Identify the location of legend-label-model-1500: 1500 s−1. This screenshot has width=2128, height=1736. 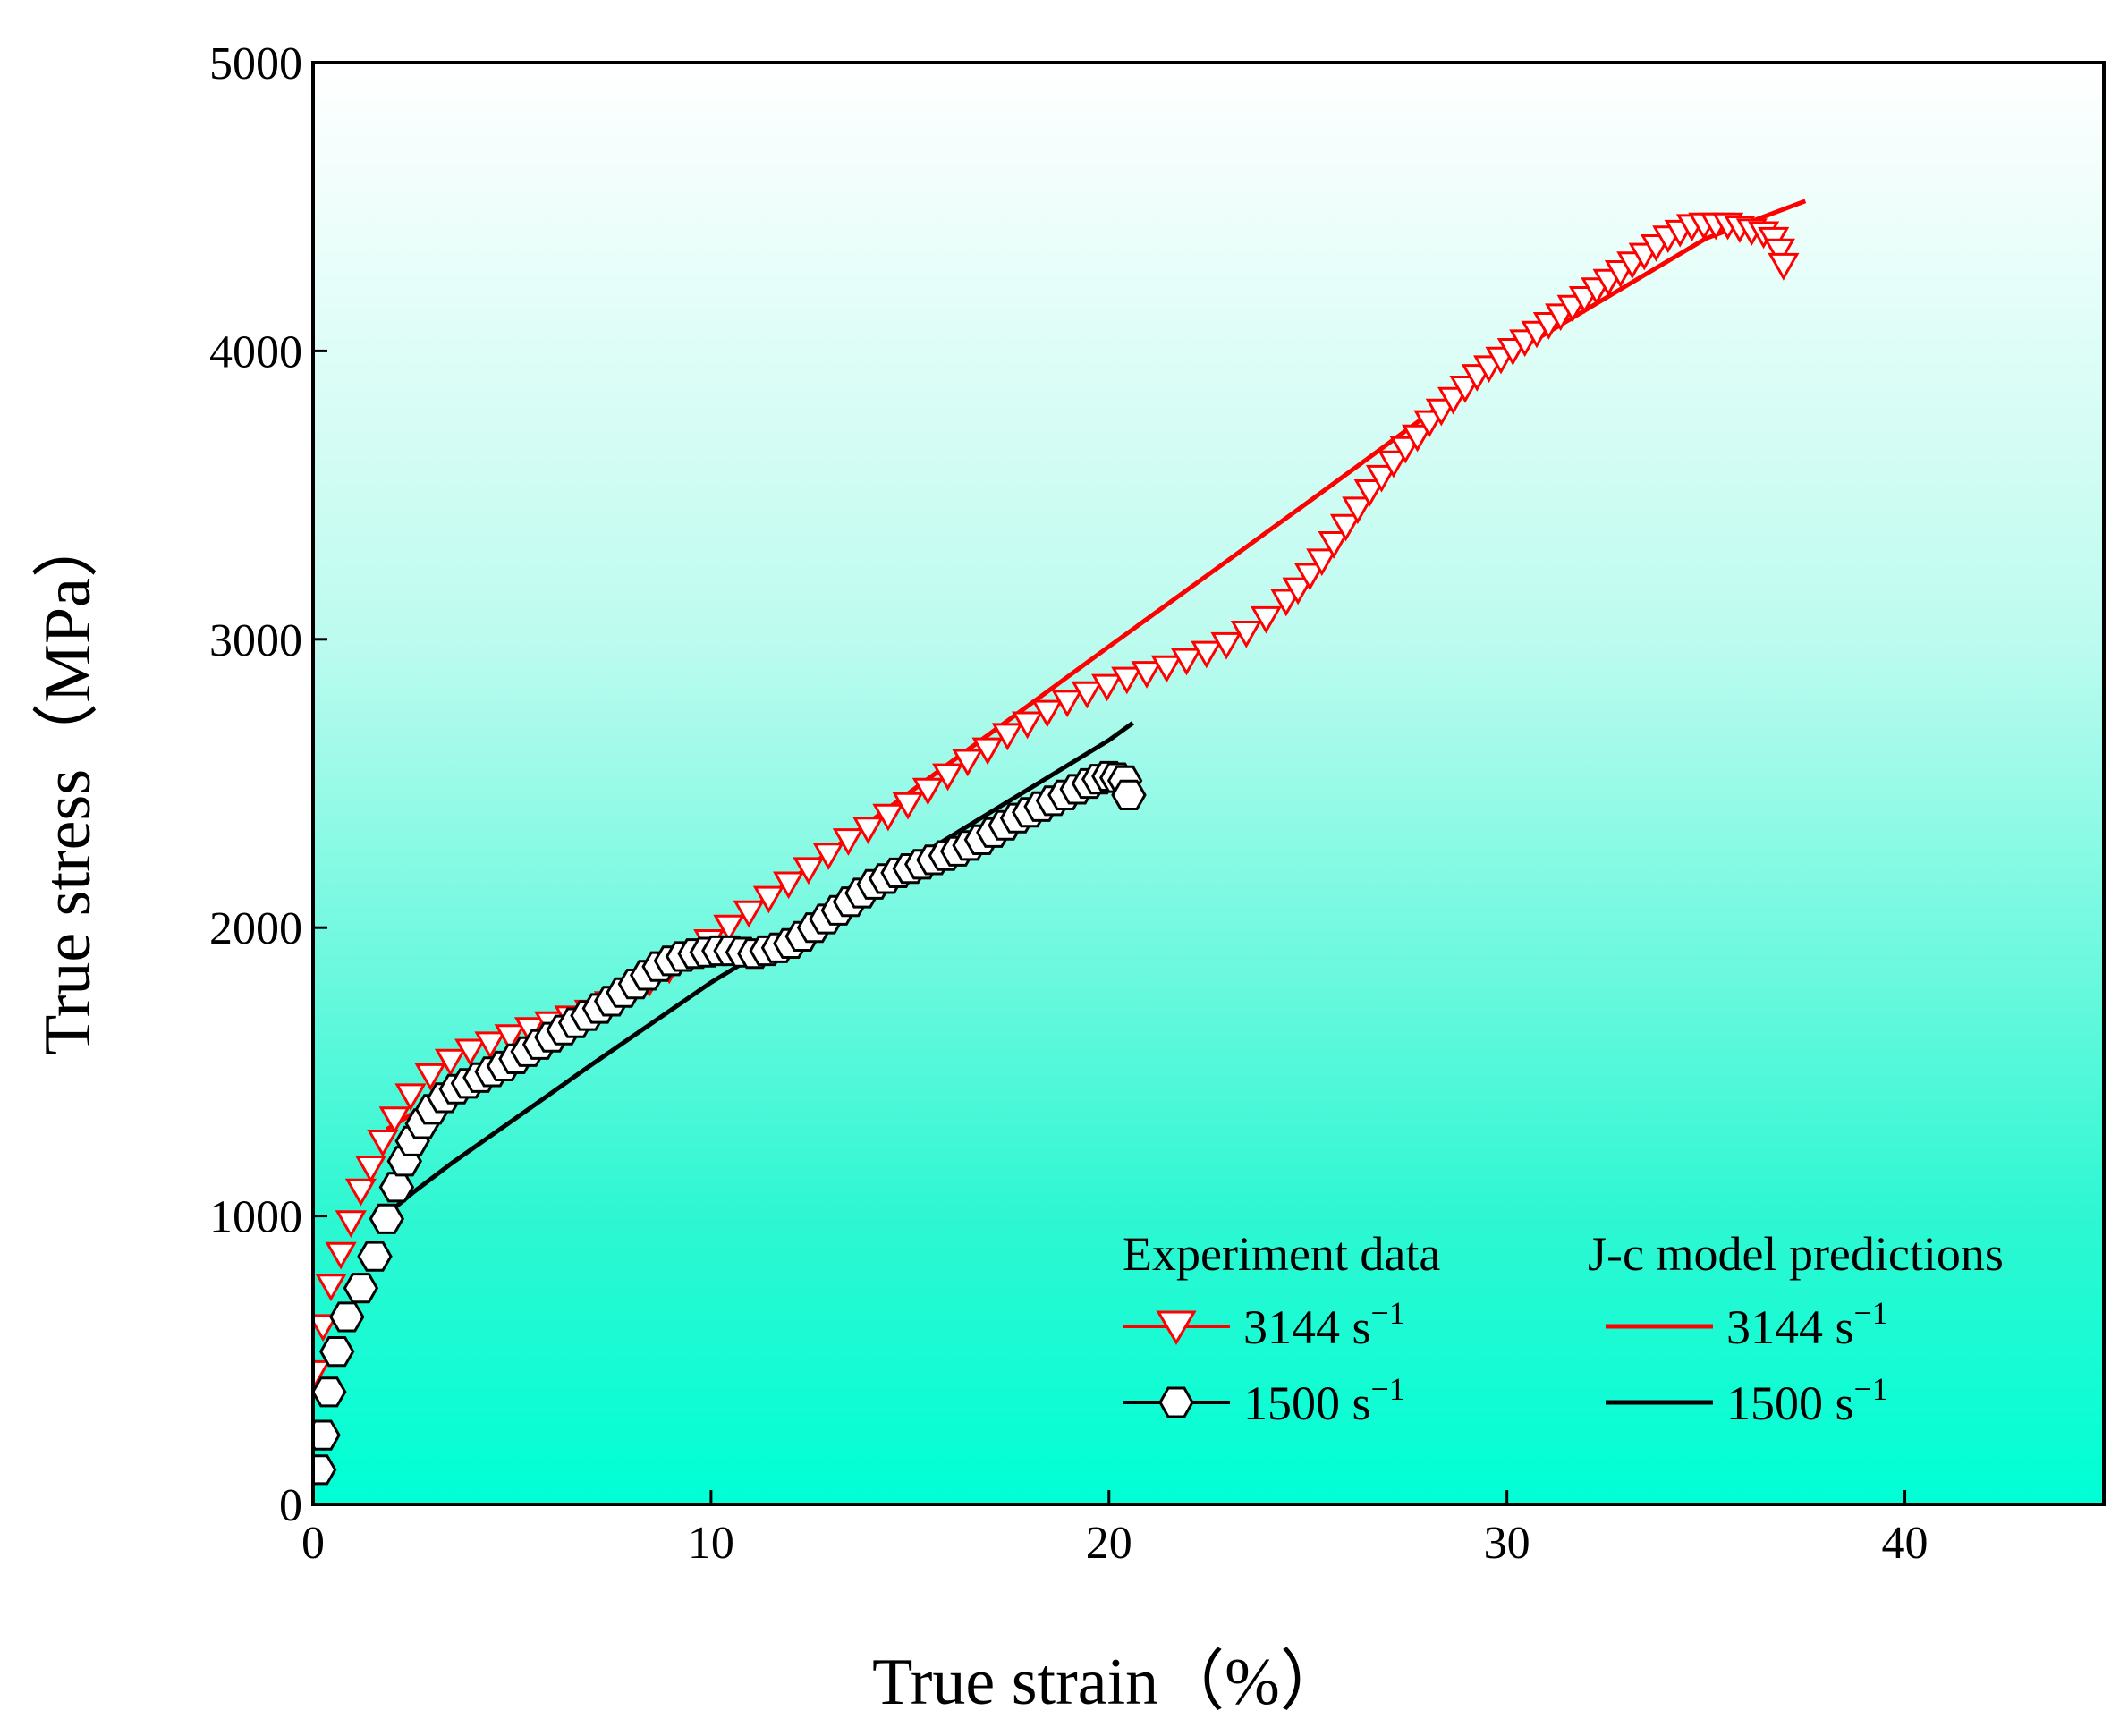
(1807, 1400).